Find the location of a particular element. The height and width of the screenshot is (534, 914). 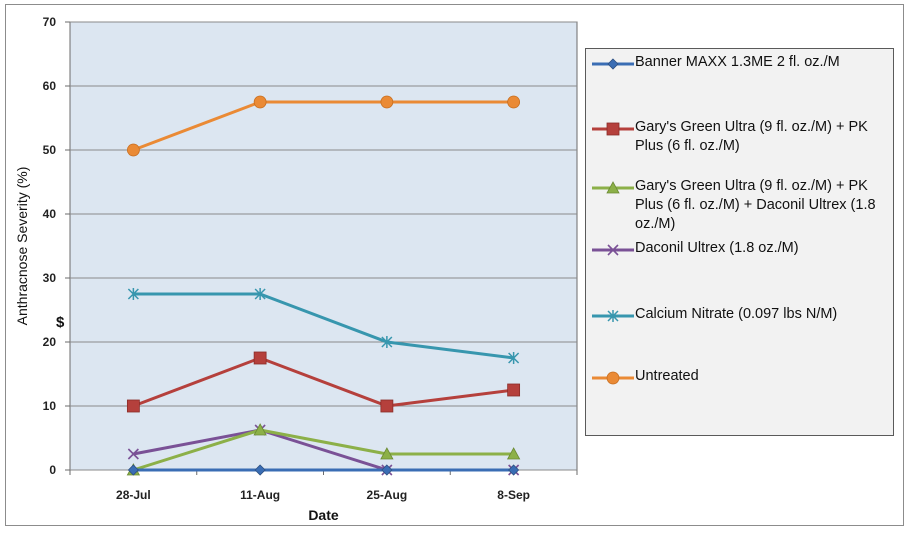

annotation-dollar: $ is located at coordinates (60, 322).